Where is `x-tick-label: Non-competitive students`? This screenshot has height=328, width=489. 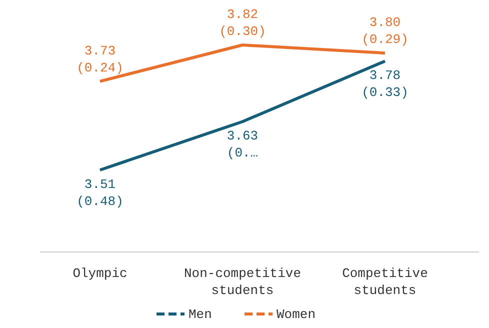
x-tick-label: Non-competitive students is located at coordinates (243, 282).